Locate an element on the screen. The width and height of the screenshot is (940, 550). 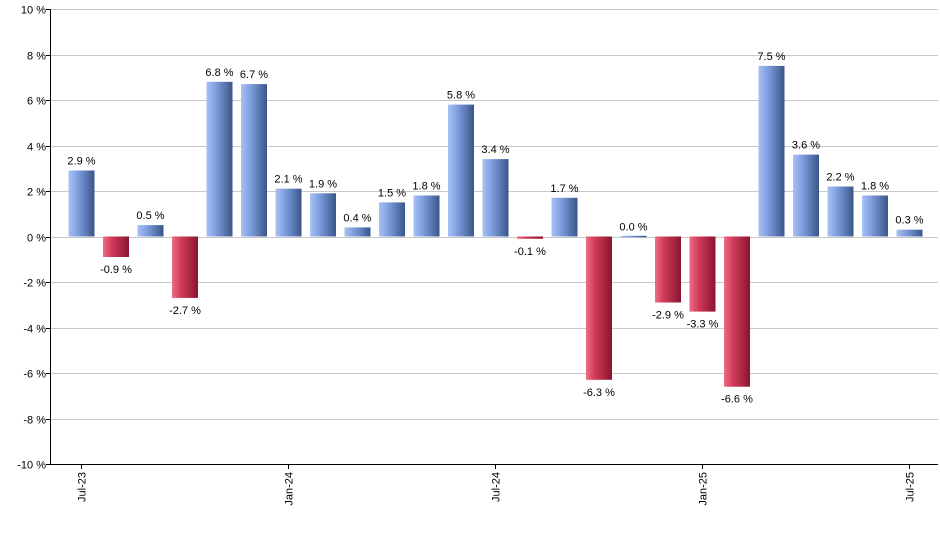
data-label: 0.0 % is located at coordinates (633, 228).